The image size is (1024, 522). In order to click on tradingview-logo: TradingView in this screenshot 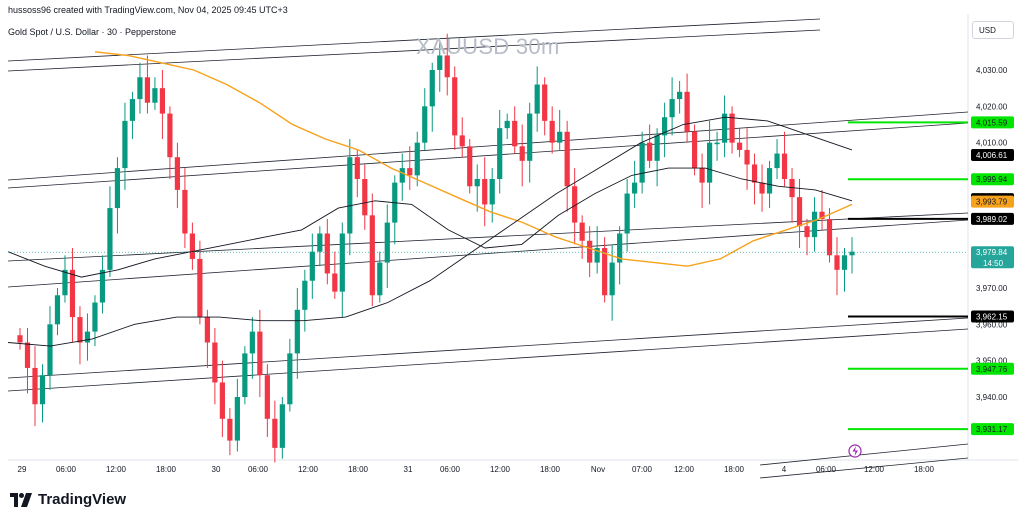, I will do `click(68, 499)`.